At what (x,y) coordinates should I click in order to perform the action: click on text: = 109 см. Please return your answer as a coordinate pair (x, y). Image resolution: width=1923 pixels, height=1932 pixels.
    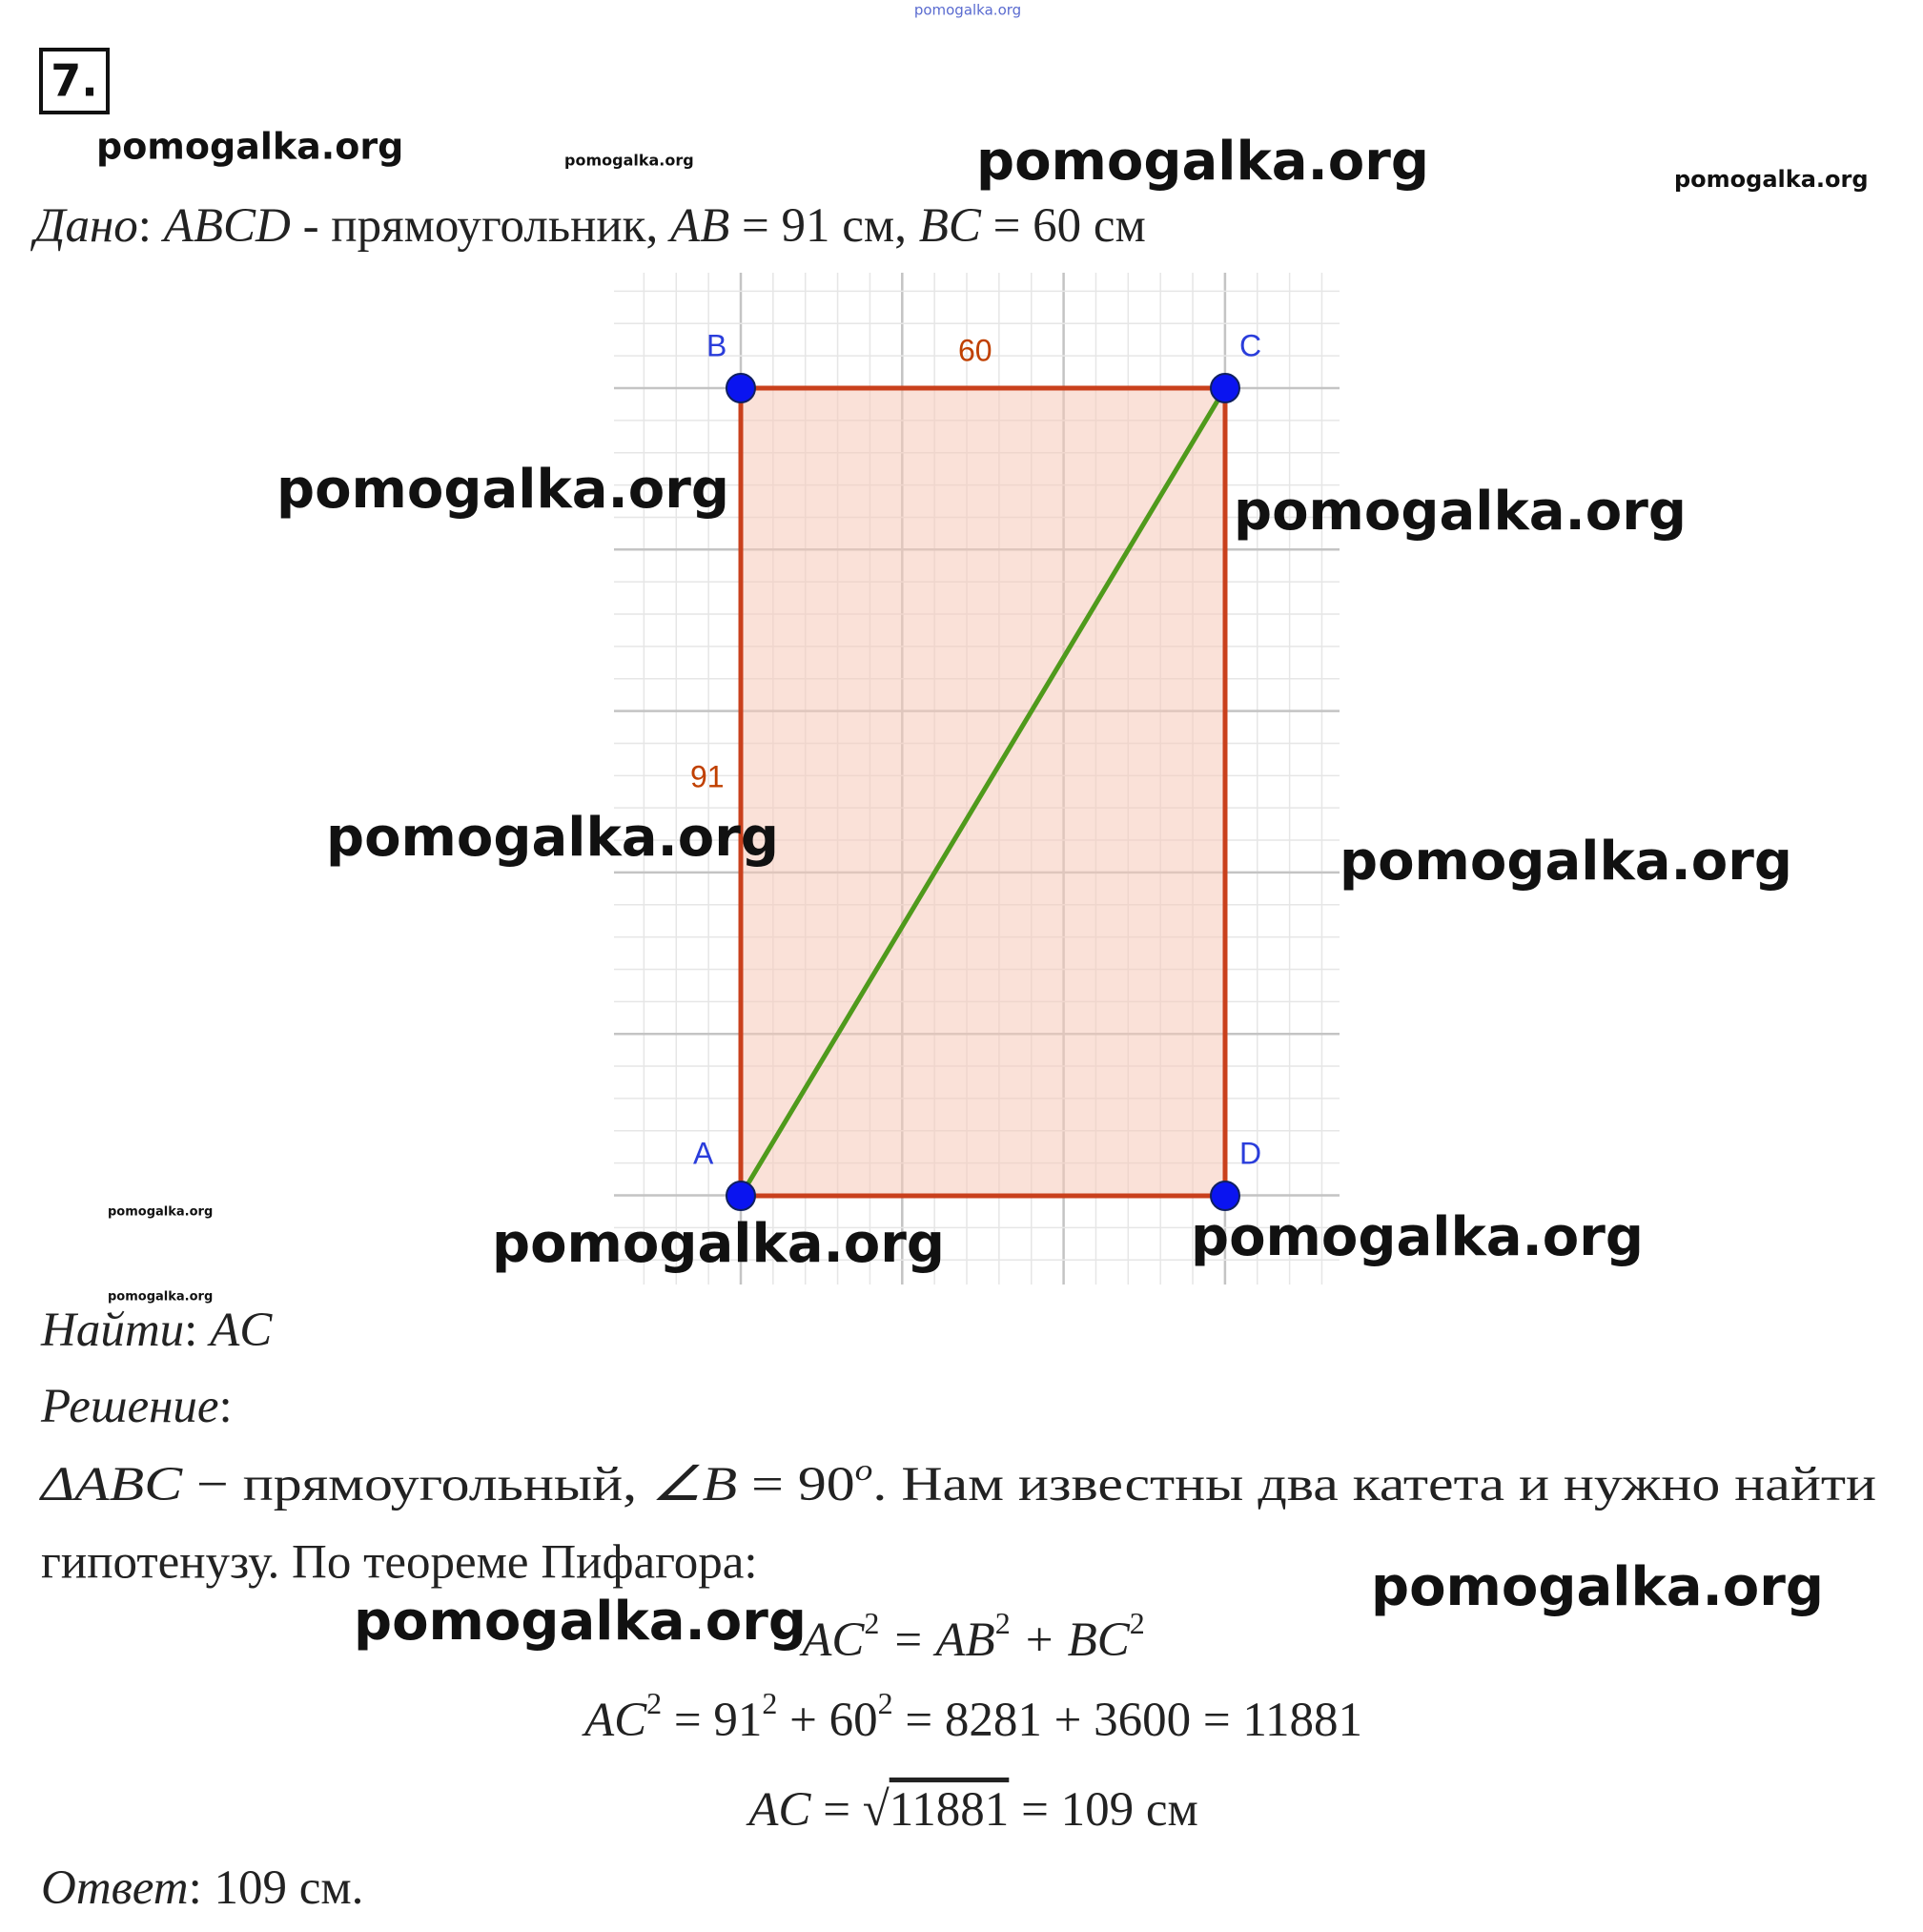
    Looking at the image, I should click on (1103, 1810).